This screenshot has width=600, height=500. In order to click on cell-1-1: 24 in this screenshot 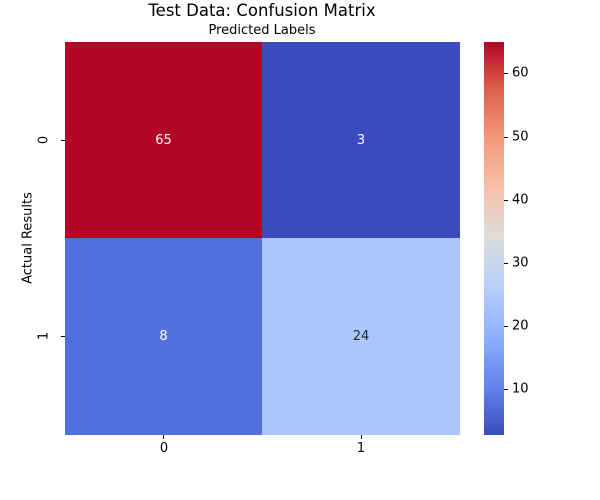, I will do `click(361, 336)`.